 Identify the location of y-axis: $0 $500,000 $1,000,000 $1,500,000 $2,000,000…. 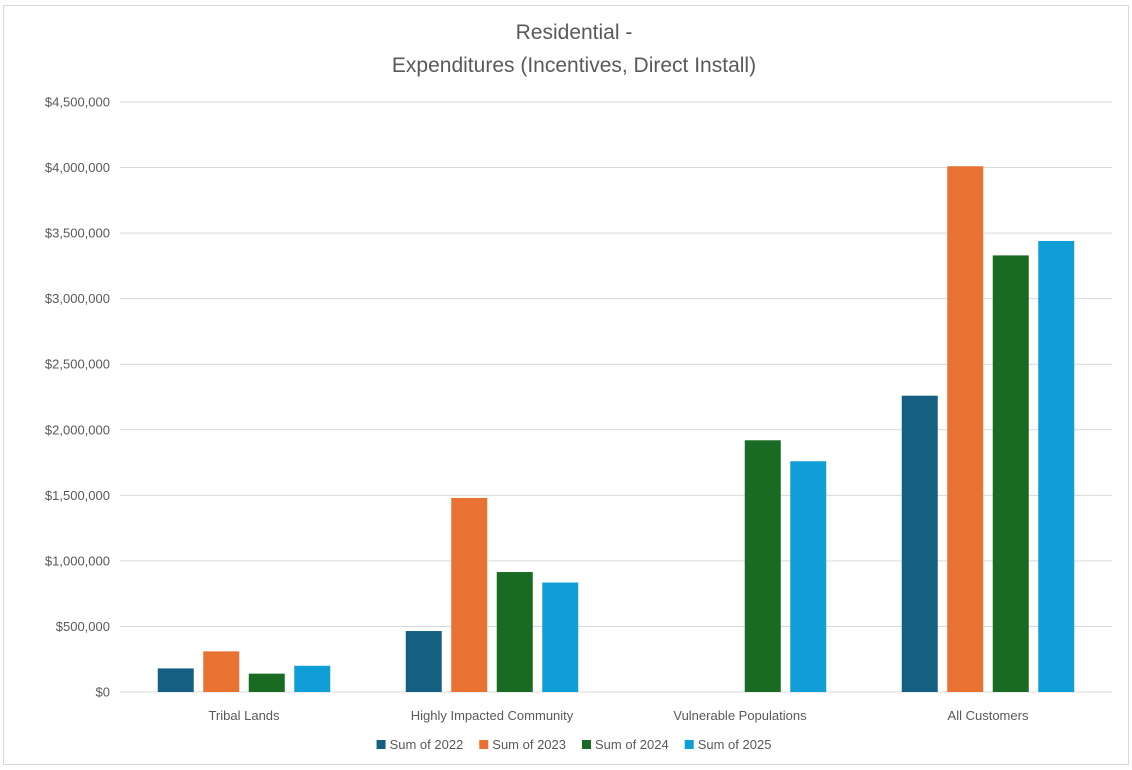
(77, 397).